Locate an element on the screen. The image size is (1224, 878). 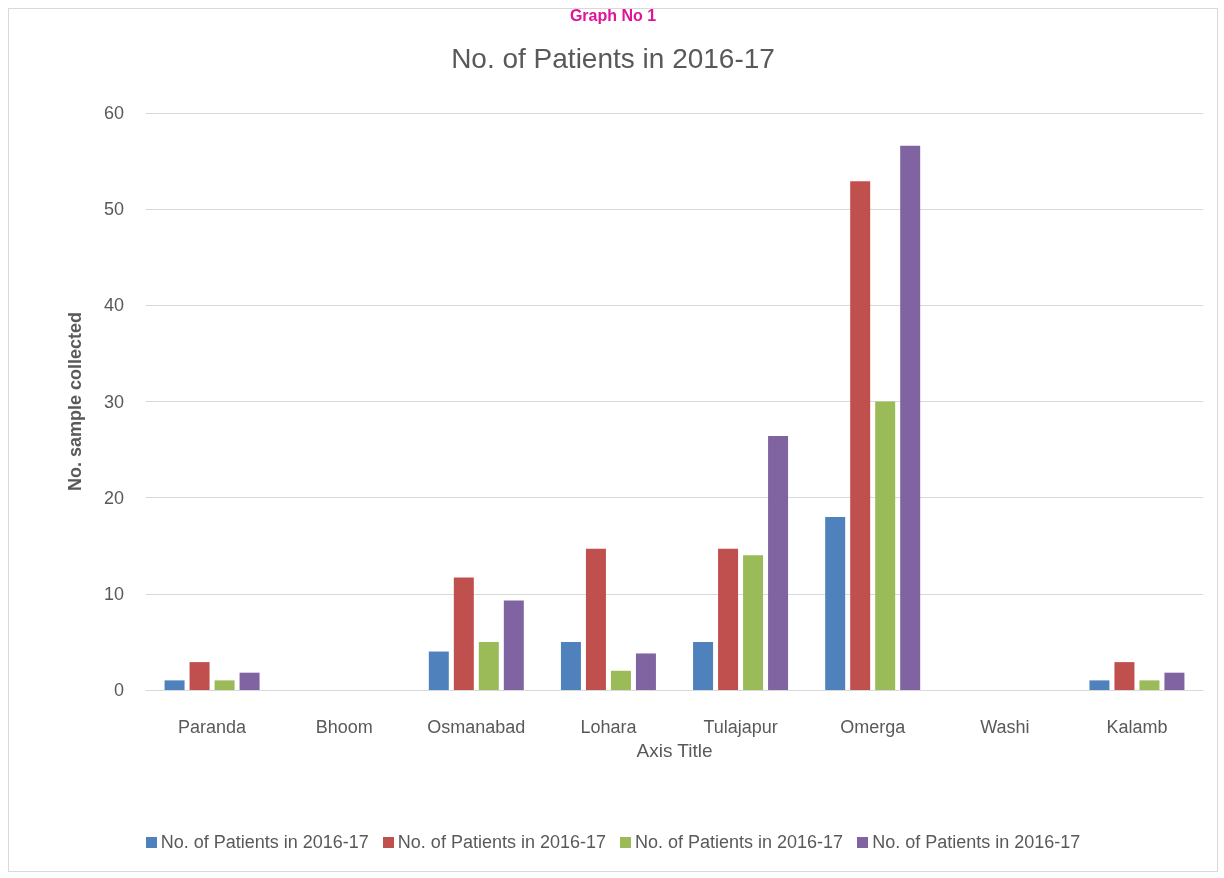
chart-title: No. of Patients in 2016-17 is located at coordinates (613, 58).